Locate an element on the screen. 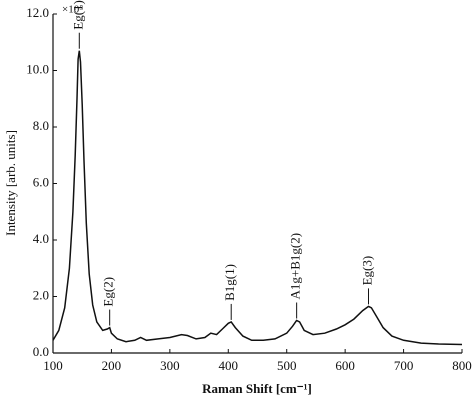 This screenshot has width=474, height=402. x-tick-label: 200 is located at coordinates (112, 365).